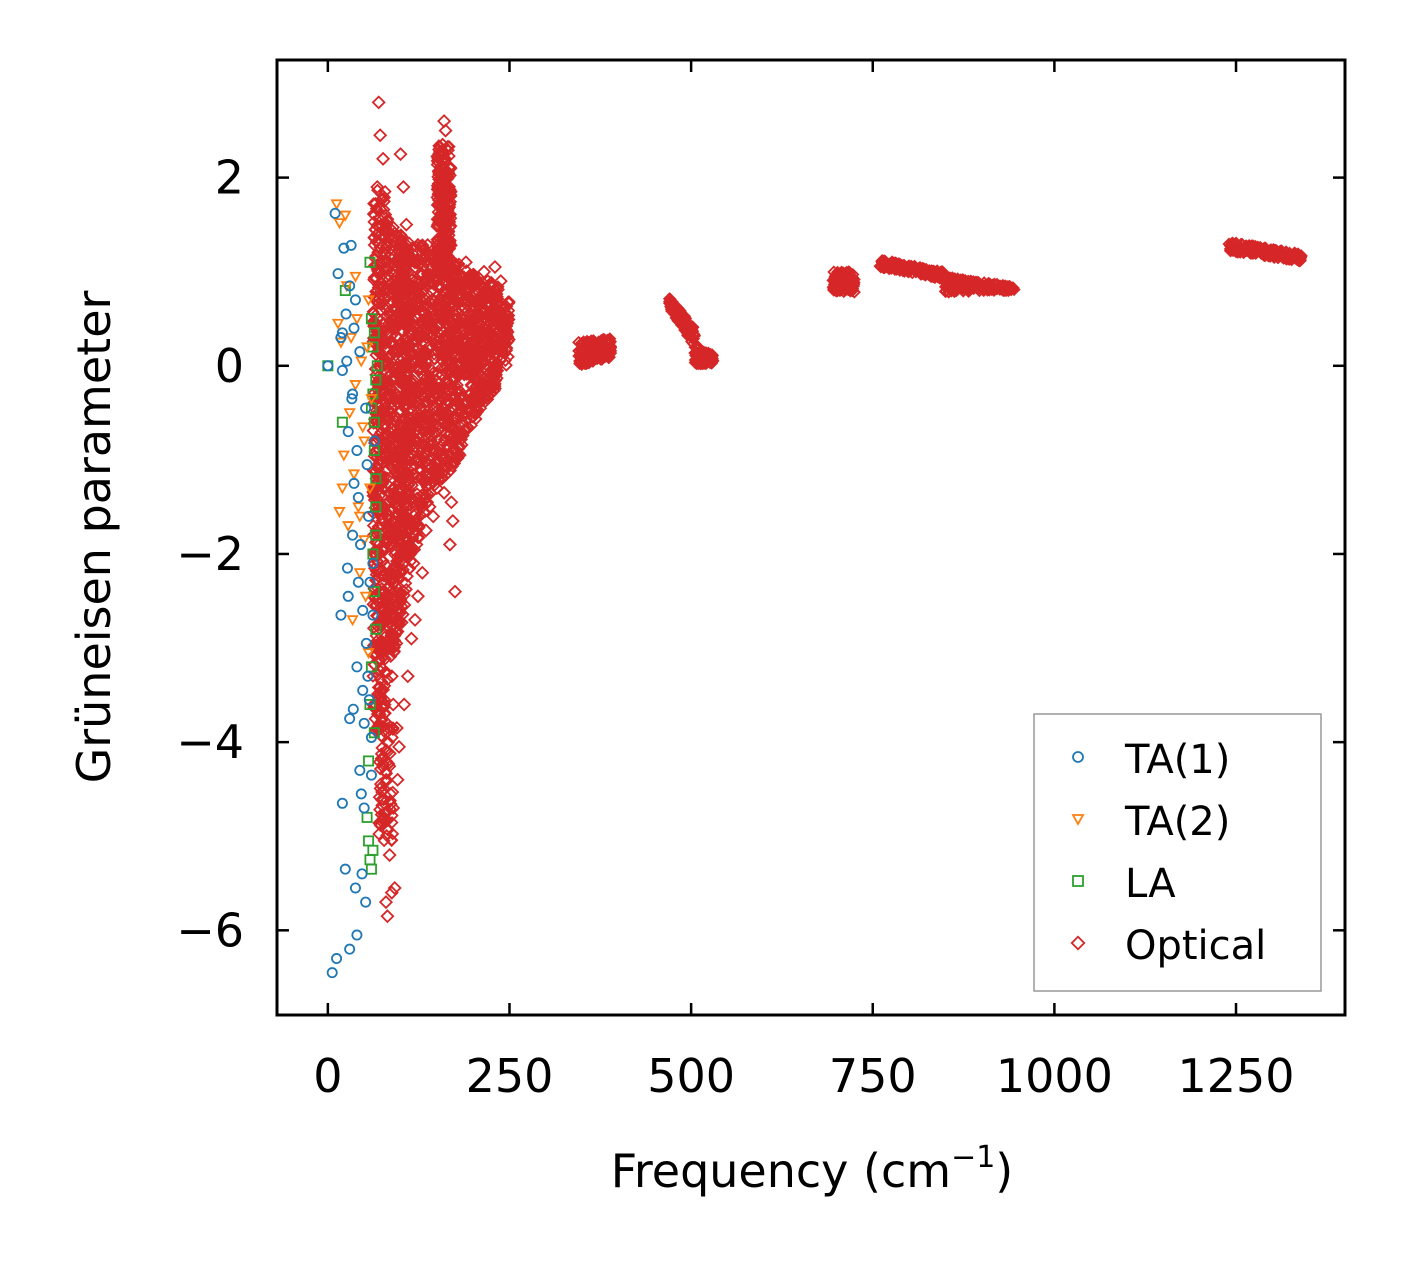 The height and width of the screenshot is (1264, 1406). I want to click on legend-marker-ta1, so click(1078, 757).